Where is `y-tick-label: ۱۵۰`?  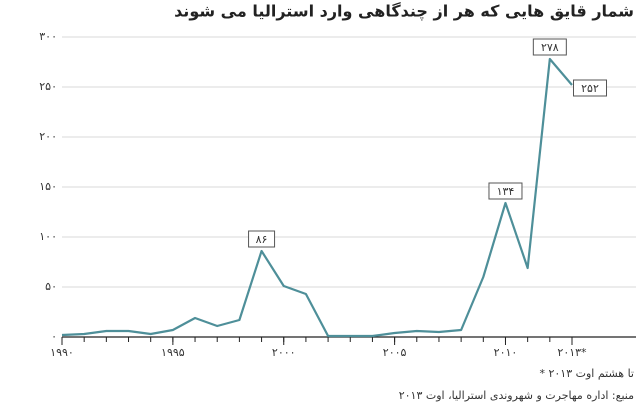 y-tick-label: ۱۵۰ is located at coordinates (48, 186).